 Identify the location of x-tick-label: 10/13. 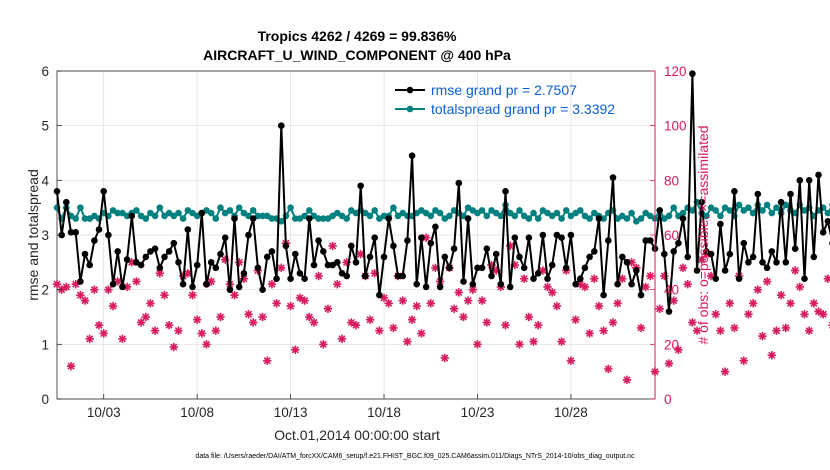
(291, 412).